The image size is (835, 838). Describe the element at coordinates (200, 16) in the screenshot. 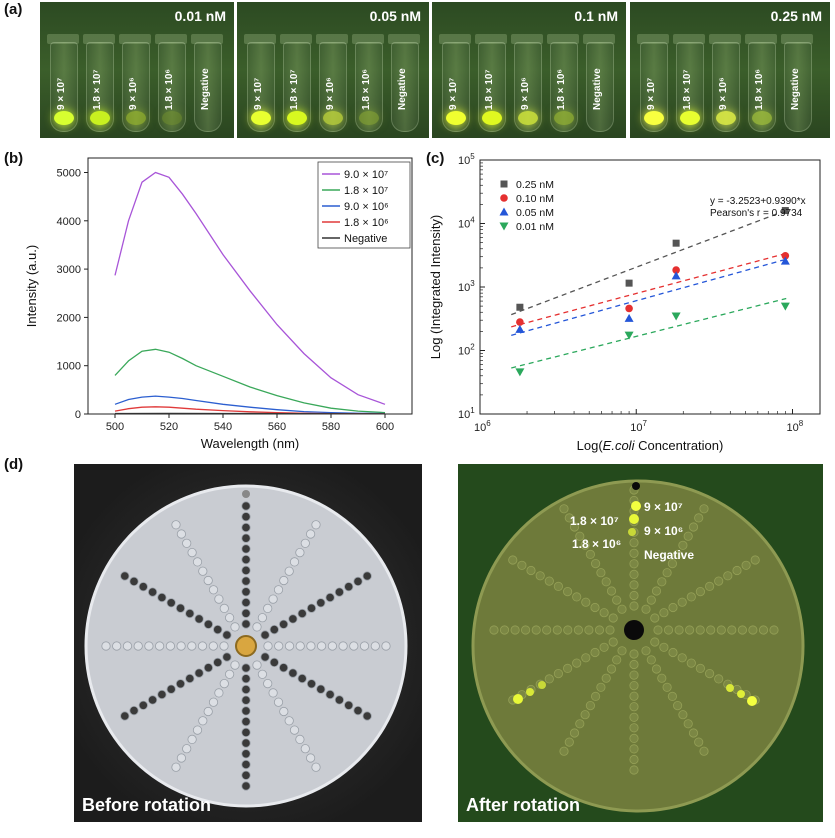

I see `concentration-label: 0.01 nM` at that location.